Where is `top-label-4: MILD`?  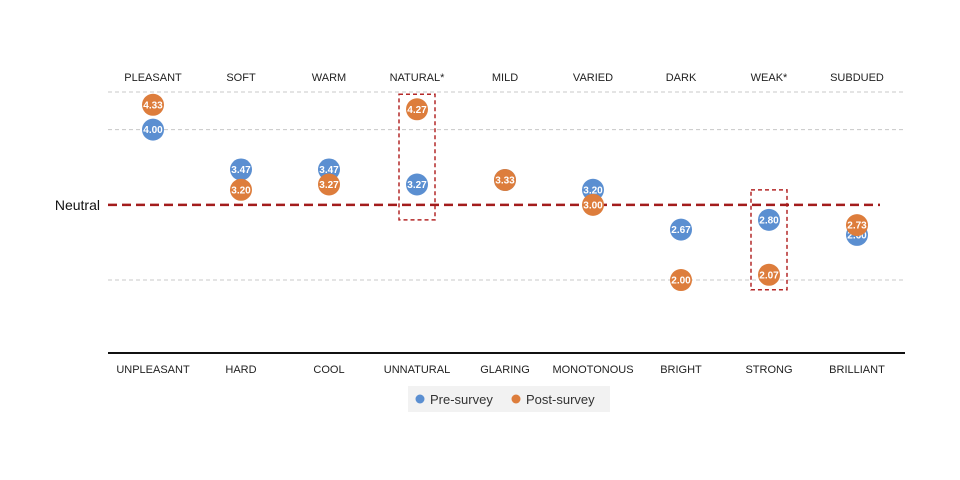 top-label-4: MILD is located at coordinates (505, 78).